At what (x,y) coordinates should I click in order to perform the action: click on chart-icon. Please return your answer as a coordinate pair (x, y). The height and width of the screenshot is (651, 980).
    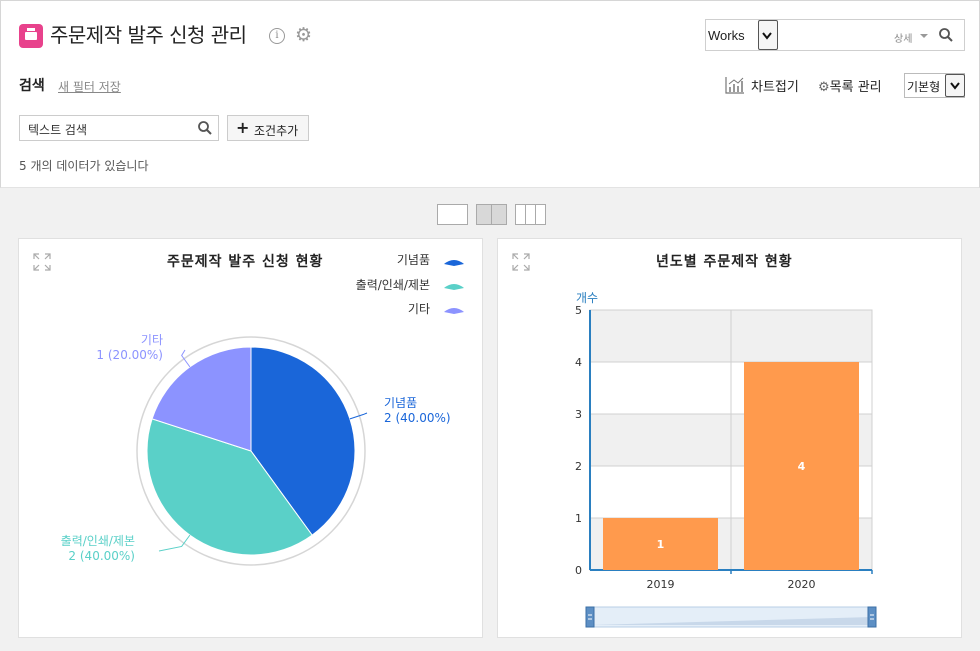
    Looking at the image, I should click on (734, 85).